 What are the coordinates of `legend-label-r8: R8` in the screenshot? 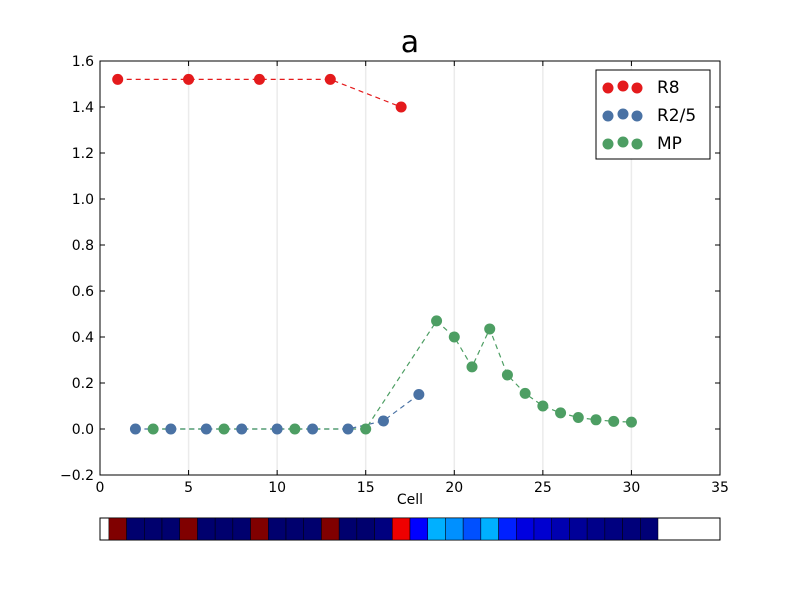 It's located at (668, 88).